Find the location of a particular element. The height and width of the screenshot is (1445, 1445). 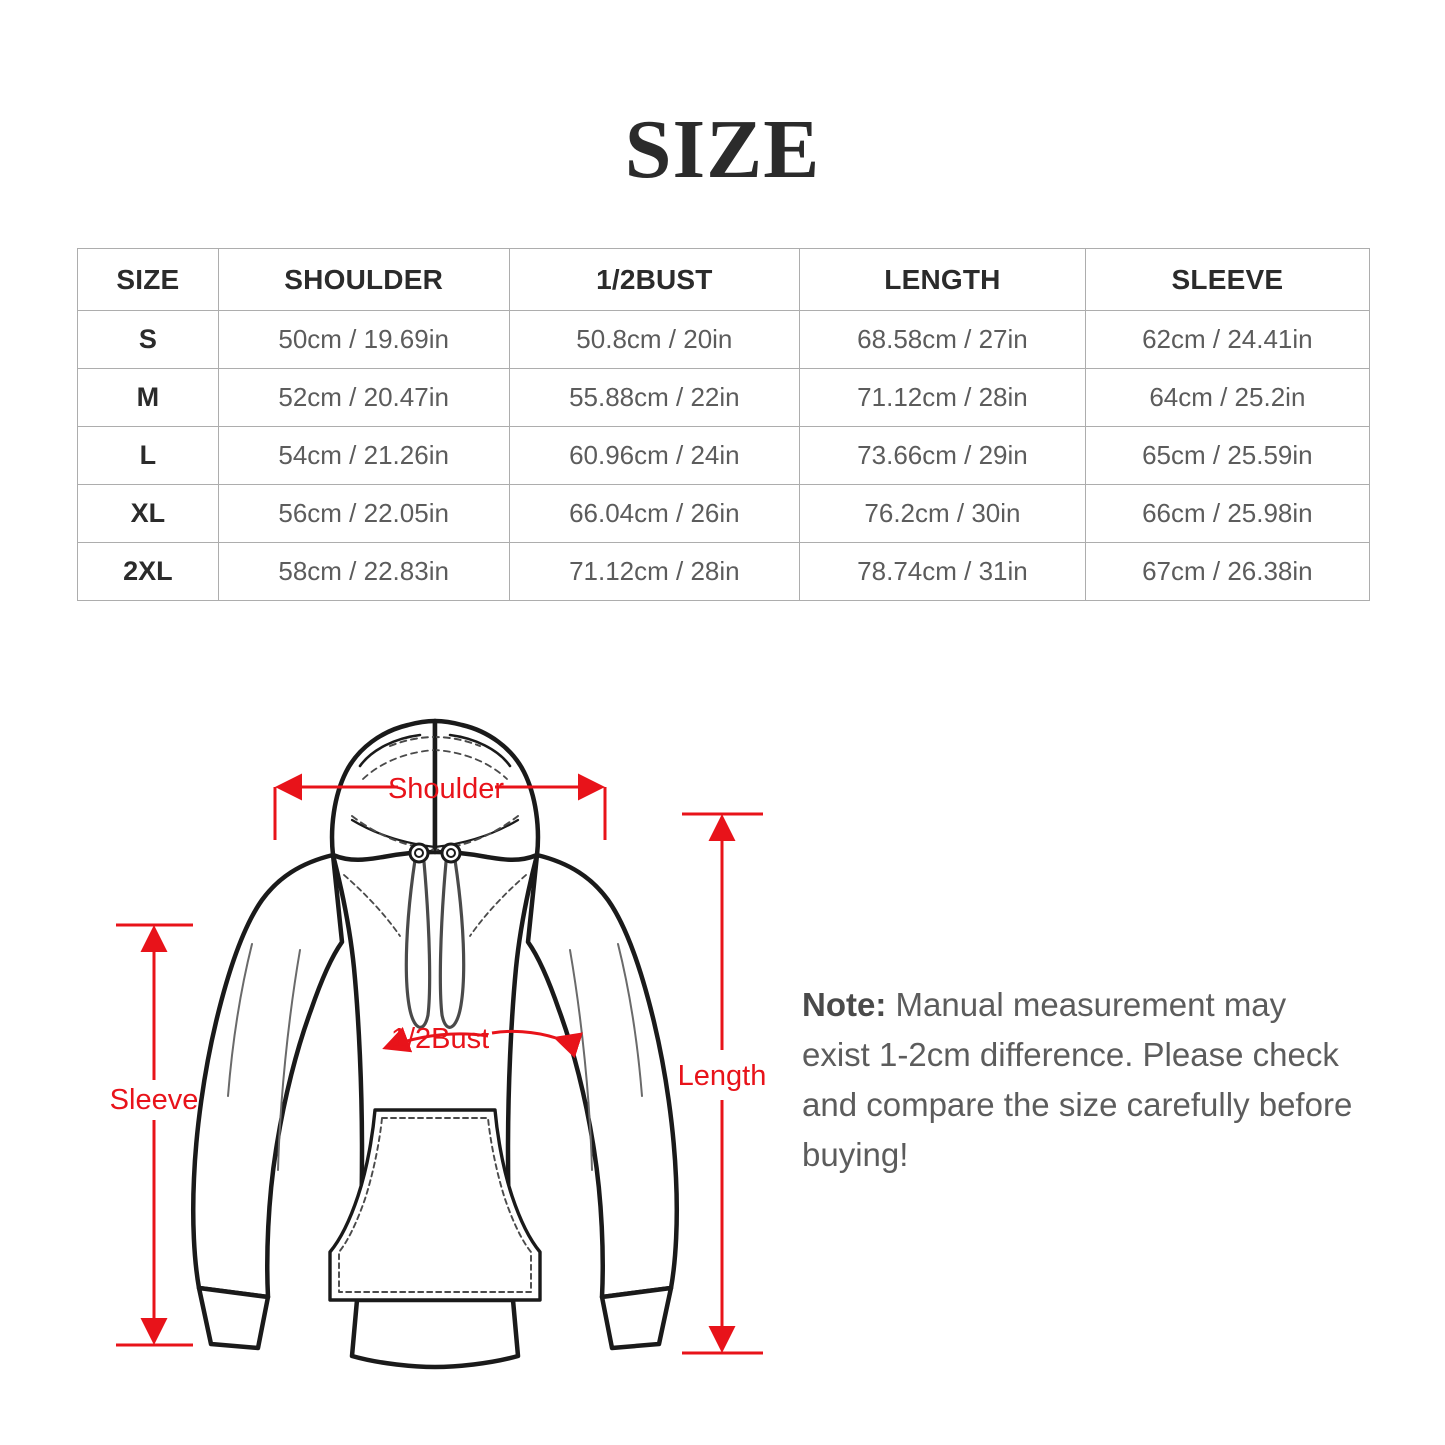

column-header-shoulder: SHOULDER is located at coordinates (363, 279).